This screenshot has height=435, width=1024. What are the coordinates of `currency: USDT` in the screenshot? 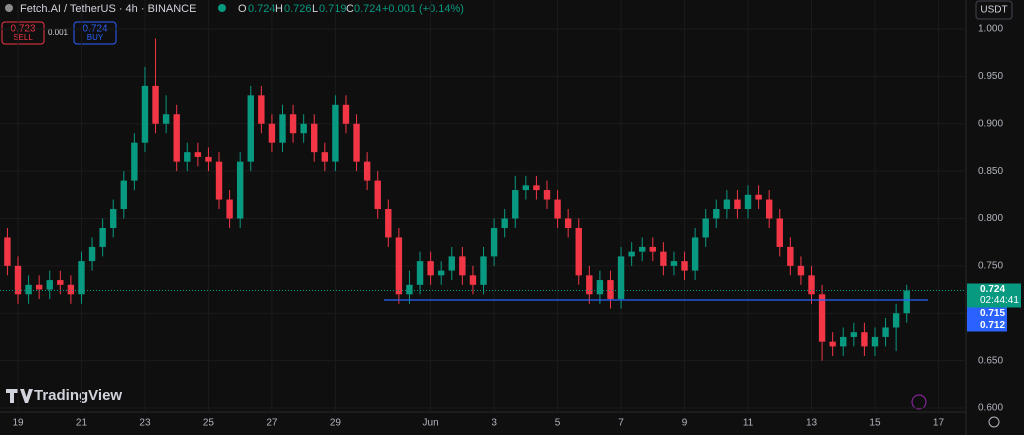 It's located at (993, 10).